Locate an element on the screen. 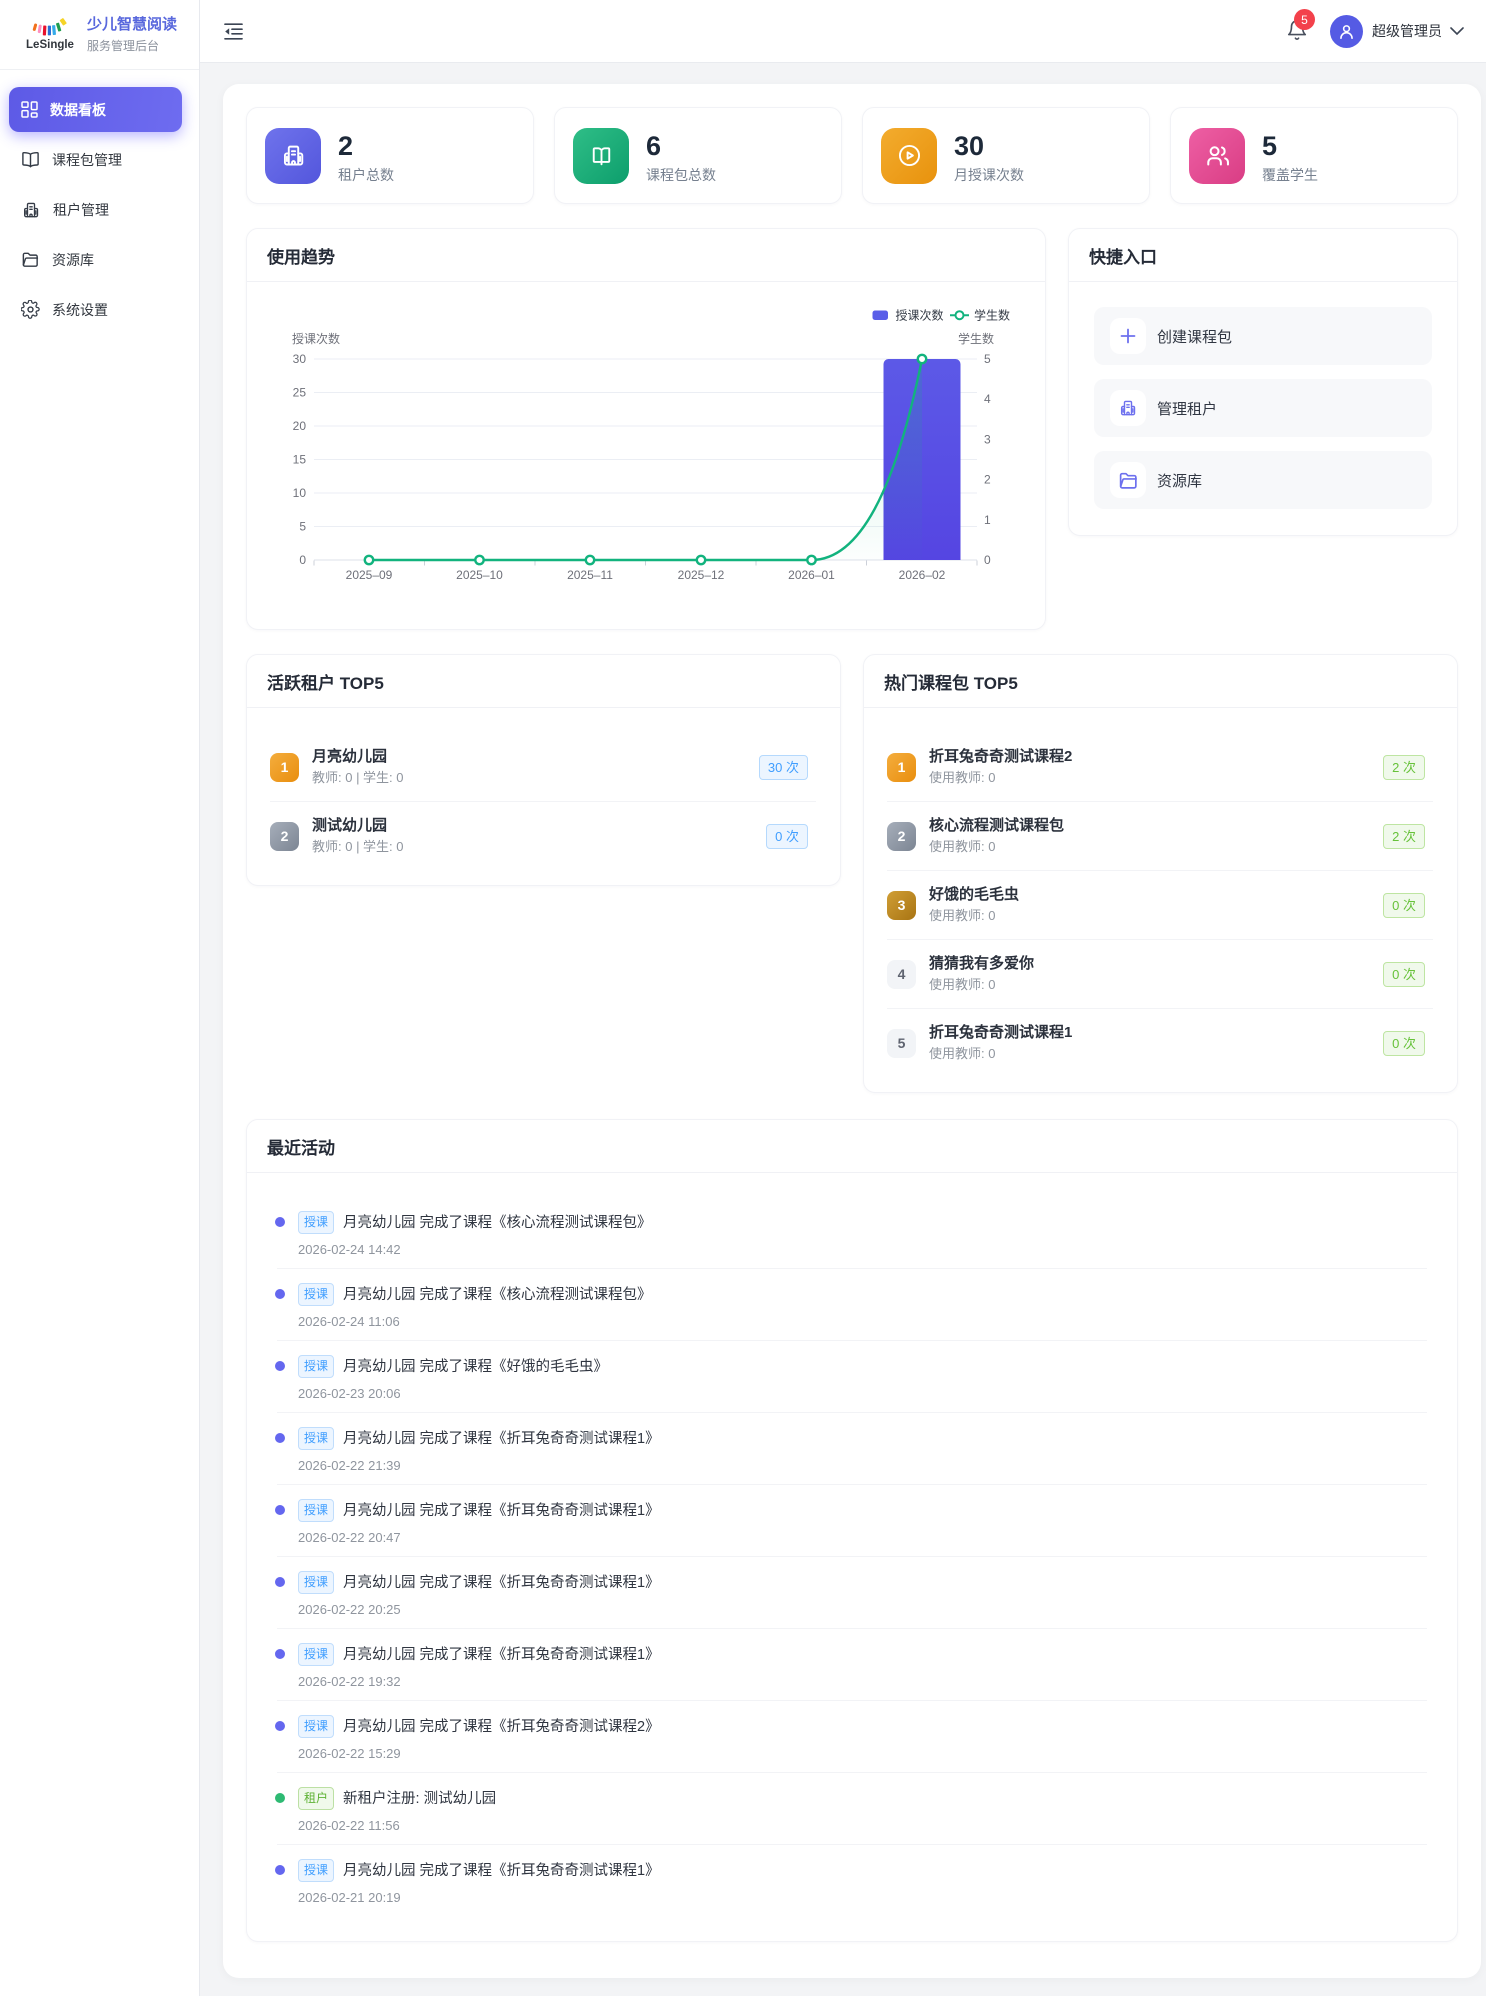  svg-text: 4 is located at coordinates (987, 399).